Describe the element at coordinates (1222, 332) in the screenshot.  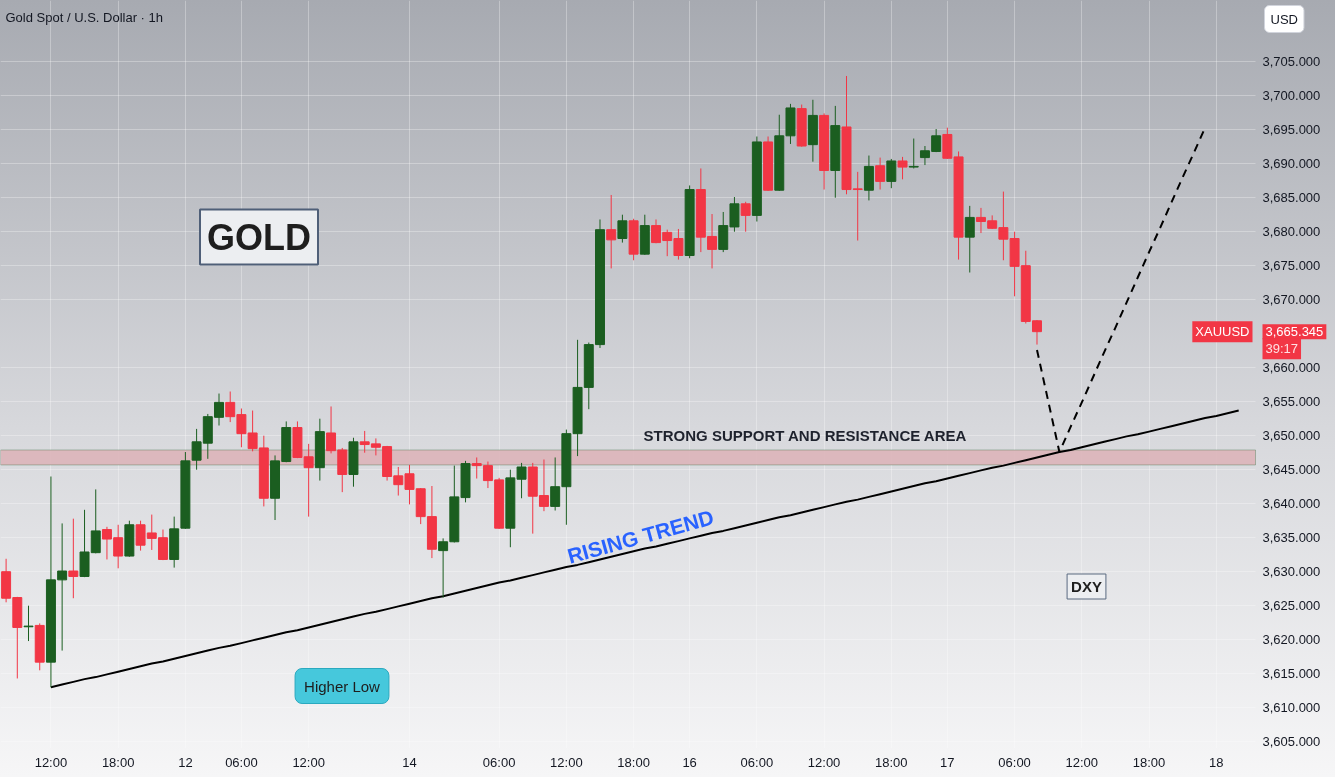
I see `annotation: XAUUSD` at that location.